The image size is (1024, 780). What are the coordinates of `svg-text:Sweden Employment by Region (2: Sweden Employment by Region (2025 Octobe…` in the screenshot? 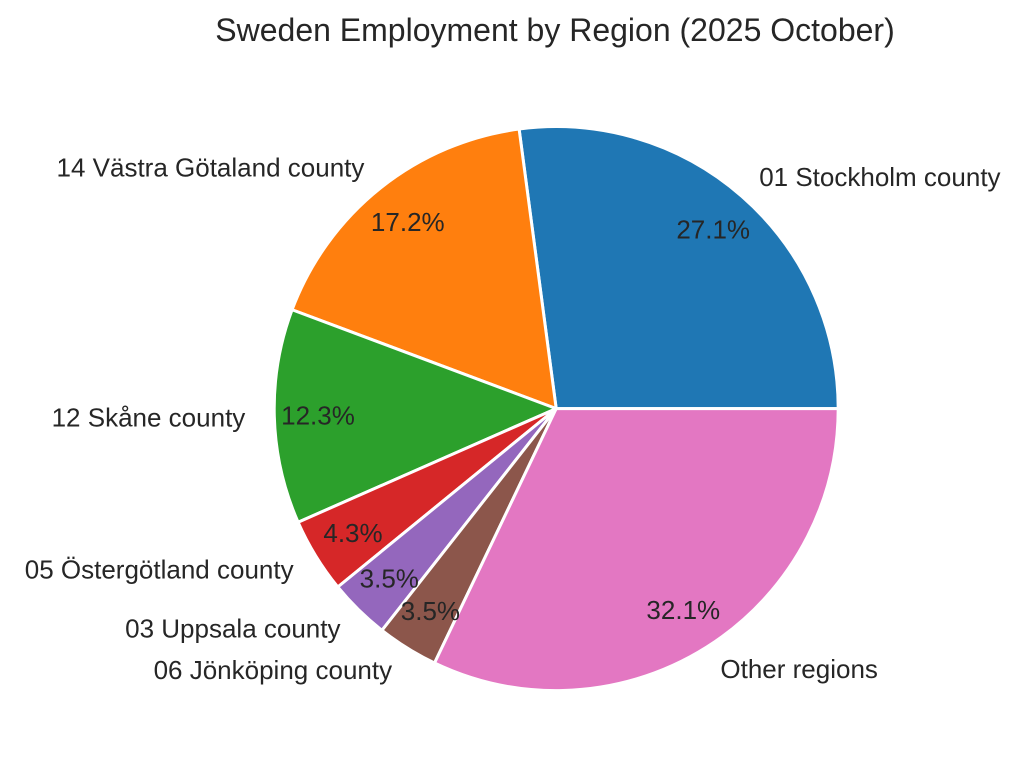 It's located at (554, 30).